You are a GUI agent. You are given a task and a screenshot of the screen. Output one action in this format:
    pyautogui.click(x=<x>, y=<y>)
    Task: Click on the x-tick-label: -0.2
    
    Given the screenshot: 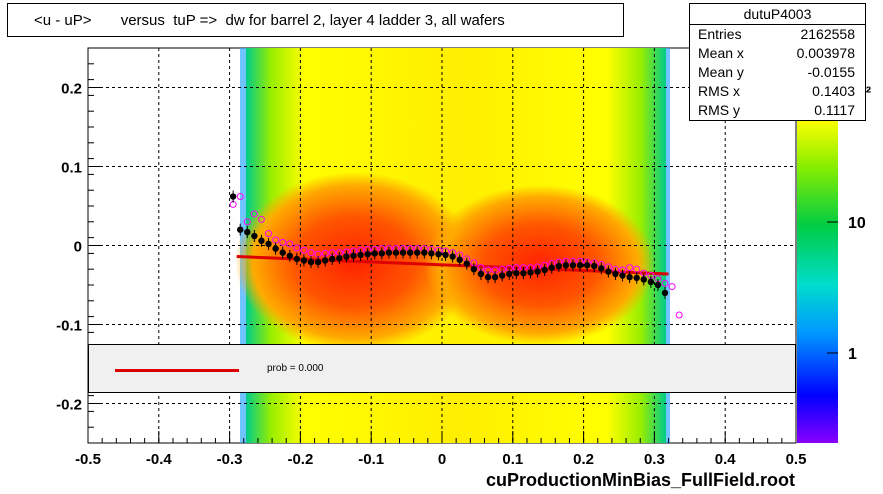 What is the action you would take?
    pyautogui.click(x=300, y=459)
    